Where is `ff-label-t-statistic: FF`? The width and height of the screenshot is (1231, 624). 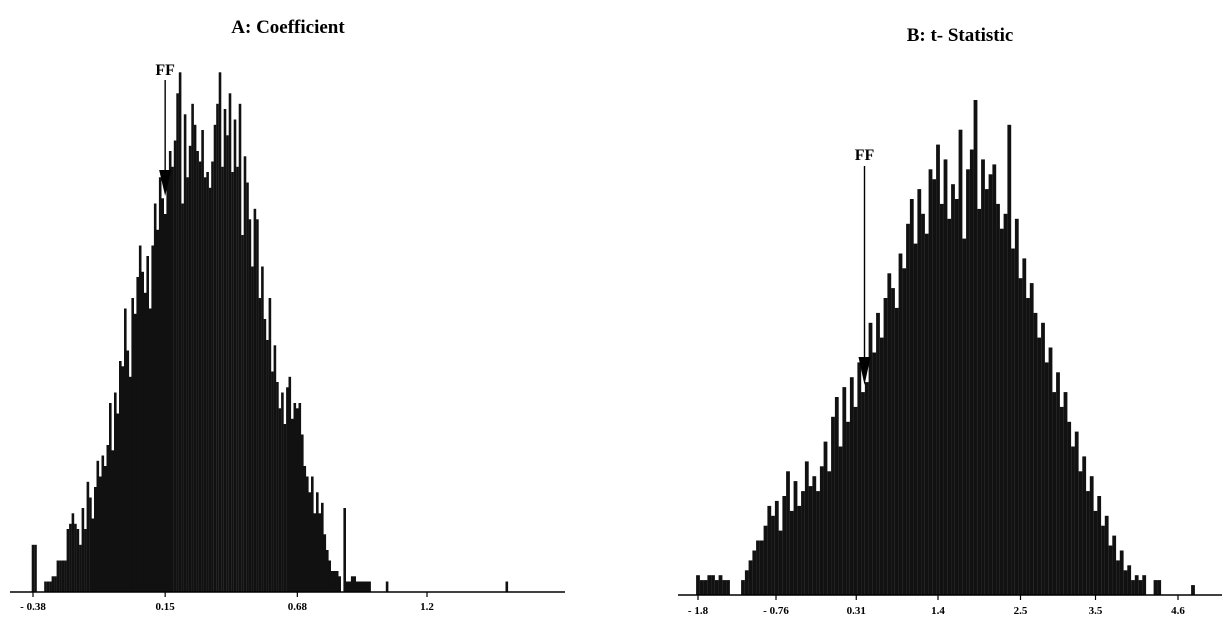
ff-label-t-statistic: FF is located at coordinates (865, 155).